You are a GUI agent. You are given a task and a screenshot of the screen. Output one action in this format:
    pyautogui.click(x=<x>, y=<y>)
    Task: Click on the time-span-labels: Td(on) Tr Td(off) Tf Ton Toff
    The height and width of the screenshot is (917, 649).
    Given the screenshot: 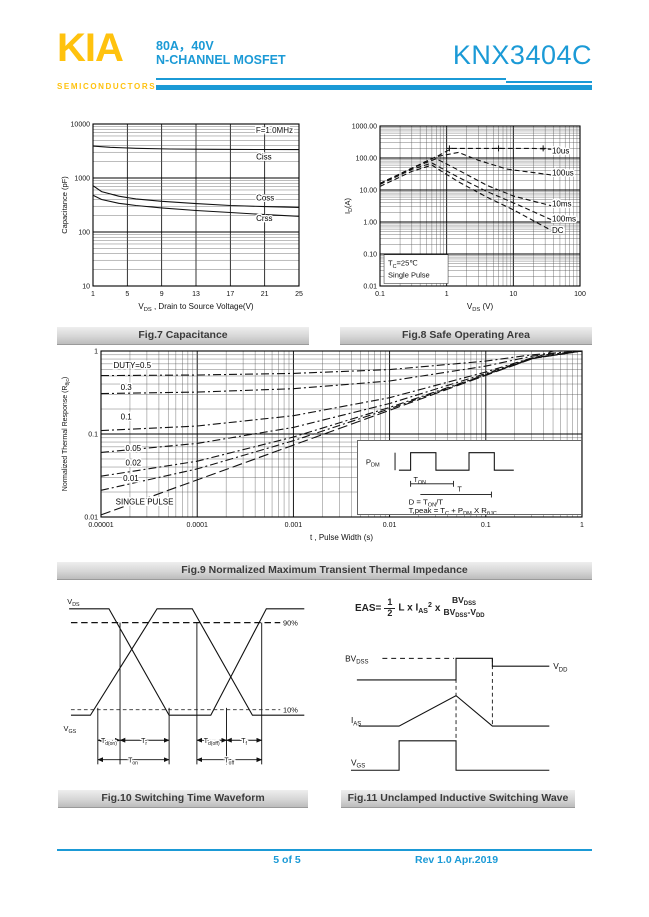 What is the action you would take?
    pyautogui.click(x=174, y=752)
    